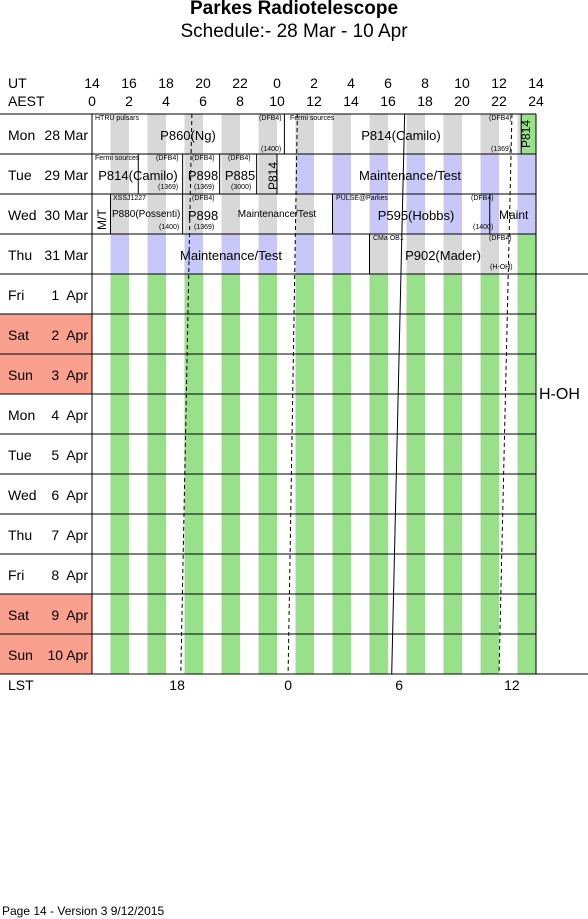 The width and height of the screenshot is (588, 919). Describe the element at coordinates (19, 615) in the screenshot. I see `day-of-week: Sat` at that location.